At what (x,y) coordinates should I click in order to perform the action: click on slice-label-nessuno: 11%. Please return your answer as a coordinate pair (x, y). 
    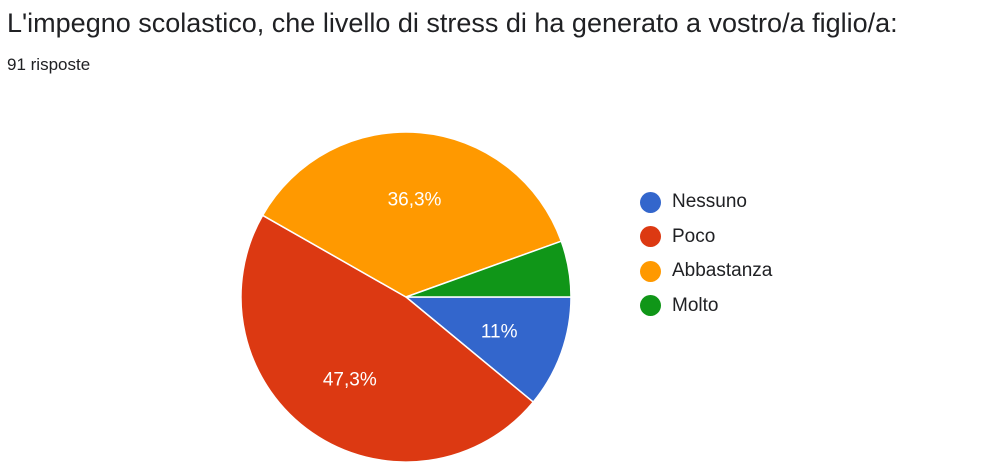
    Looking at the image, I should click on (499, 332).